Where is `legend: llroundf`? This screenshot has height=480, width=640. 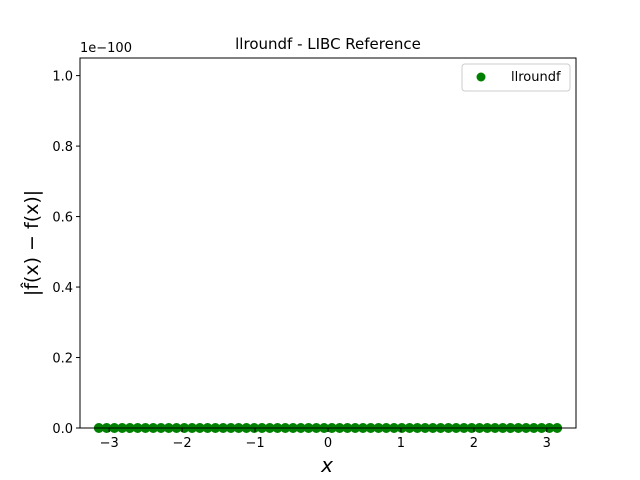 legend: llroundf is located at coordinates (516, 77).